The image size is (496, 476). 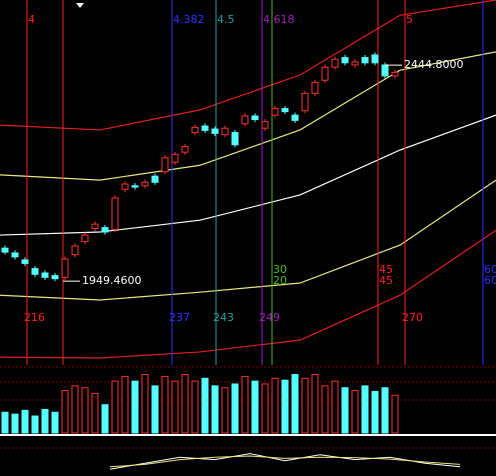 I want to click on cursor-marker, so click(x=80, y=5).